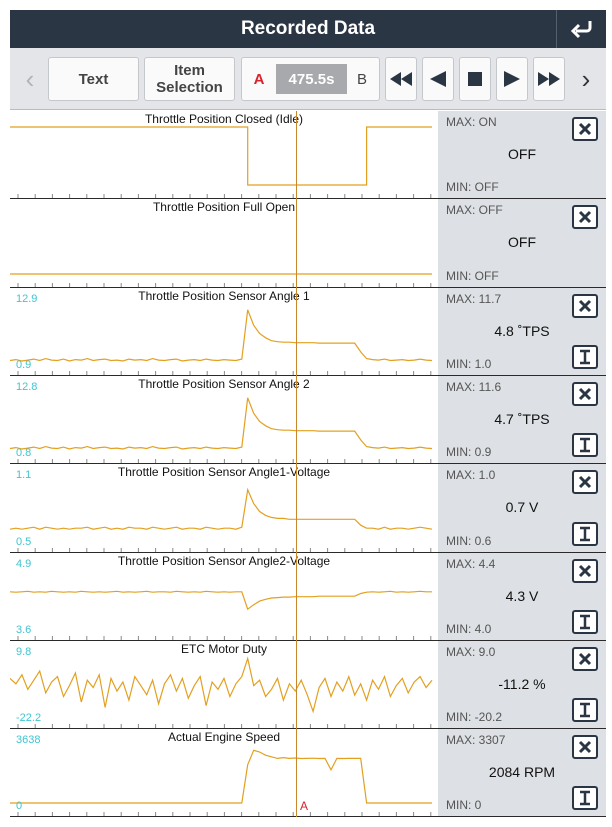  I want to click on max-value: MAX: 4.4, so click(471, 564).